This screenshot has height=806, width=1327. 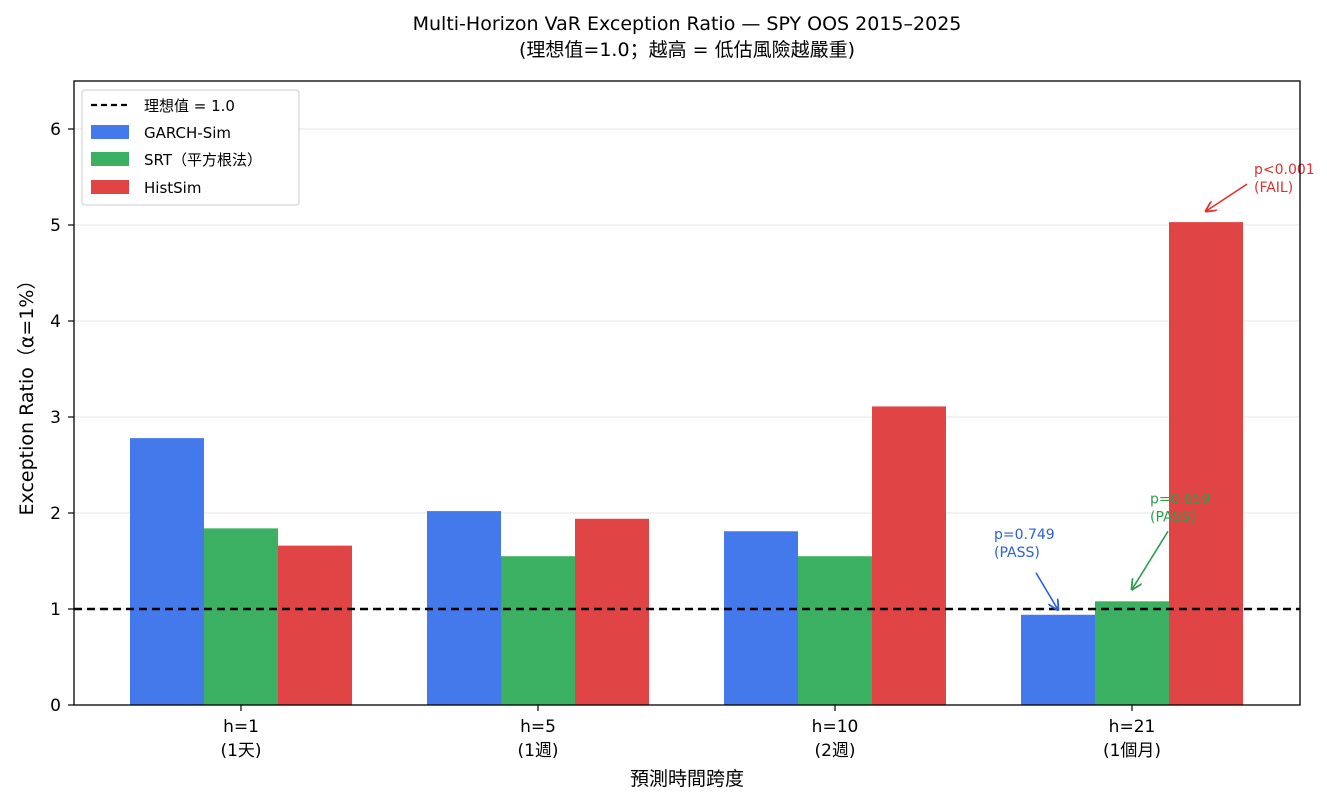 What do you see at coordinates (537, 751) in the screenshot?
I see `x-tick-label: (1週)` at bounding box center [537, 751].